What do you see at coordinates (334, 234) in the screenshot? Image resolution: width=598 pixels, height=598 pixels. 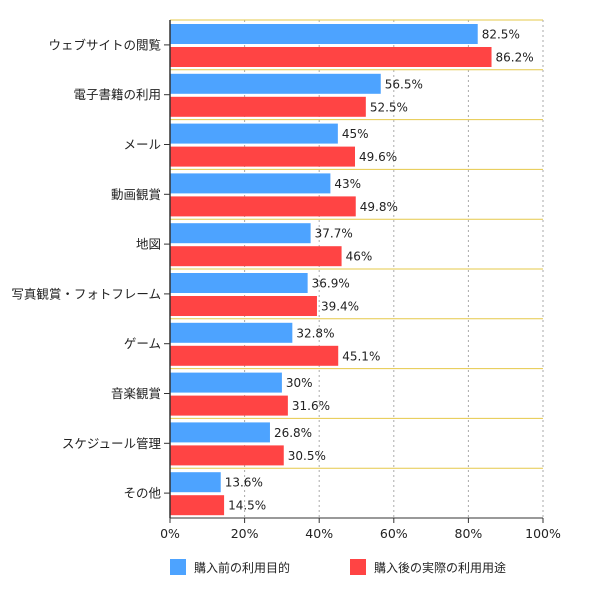 I see `data-label: 37.7%` at bounding box center [334, 234].